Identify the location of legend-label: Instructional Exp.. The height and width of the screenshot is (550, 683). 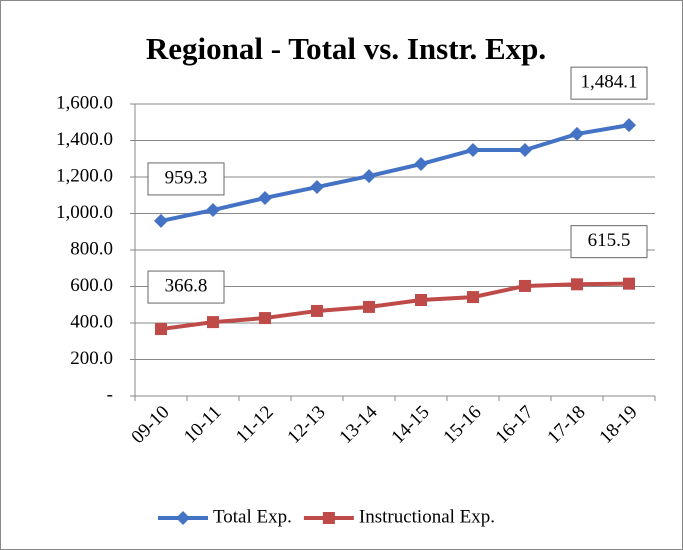
(427, 516).